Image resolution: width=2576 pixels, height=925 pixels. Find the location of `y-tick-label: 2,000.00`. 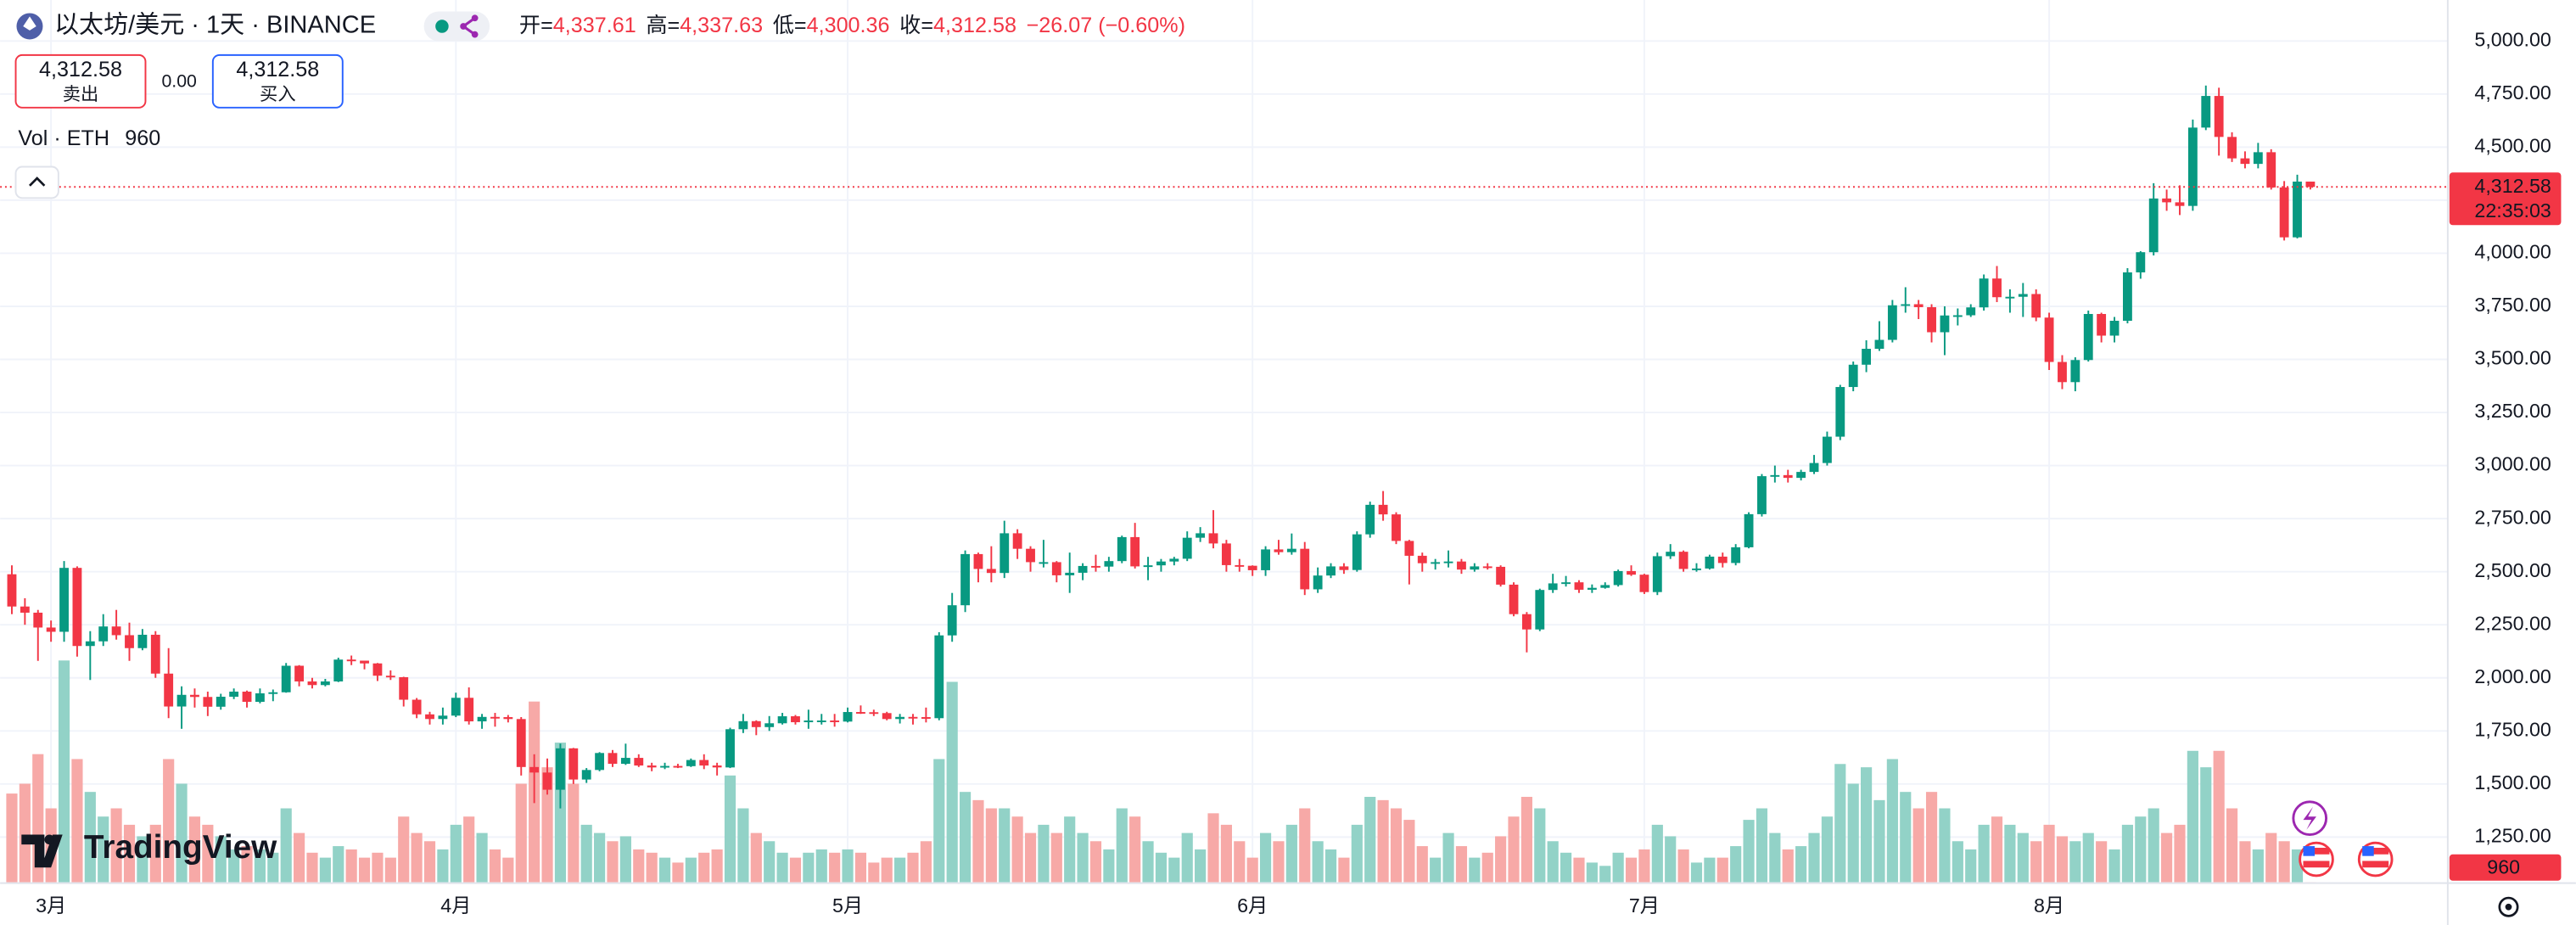

y-tick-label: 2,000.00 is located at coordinates (2512, 676).